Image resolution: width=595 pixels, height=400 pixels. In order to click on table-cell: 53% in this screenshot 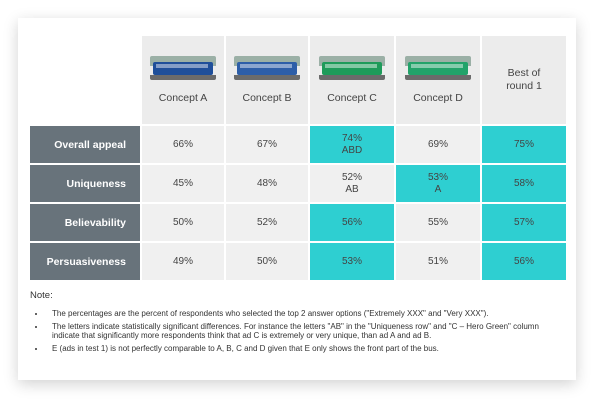, I will do `click(352, 261)`.